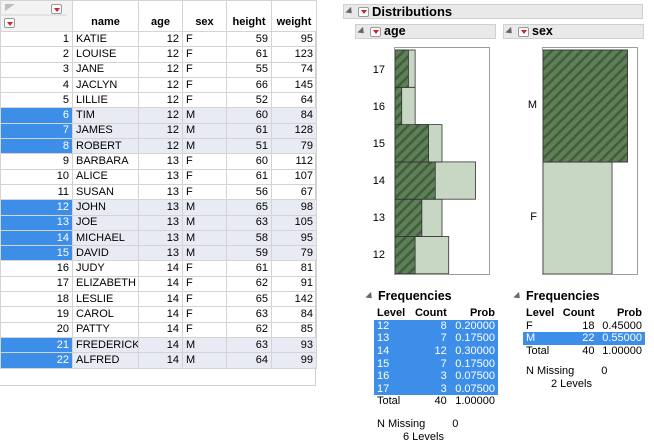 The width and height of the screenshot is (654, 445). I want to click on cell-weight: 99, so click(294, 360).